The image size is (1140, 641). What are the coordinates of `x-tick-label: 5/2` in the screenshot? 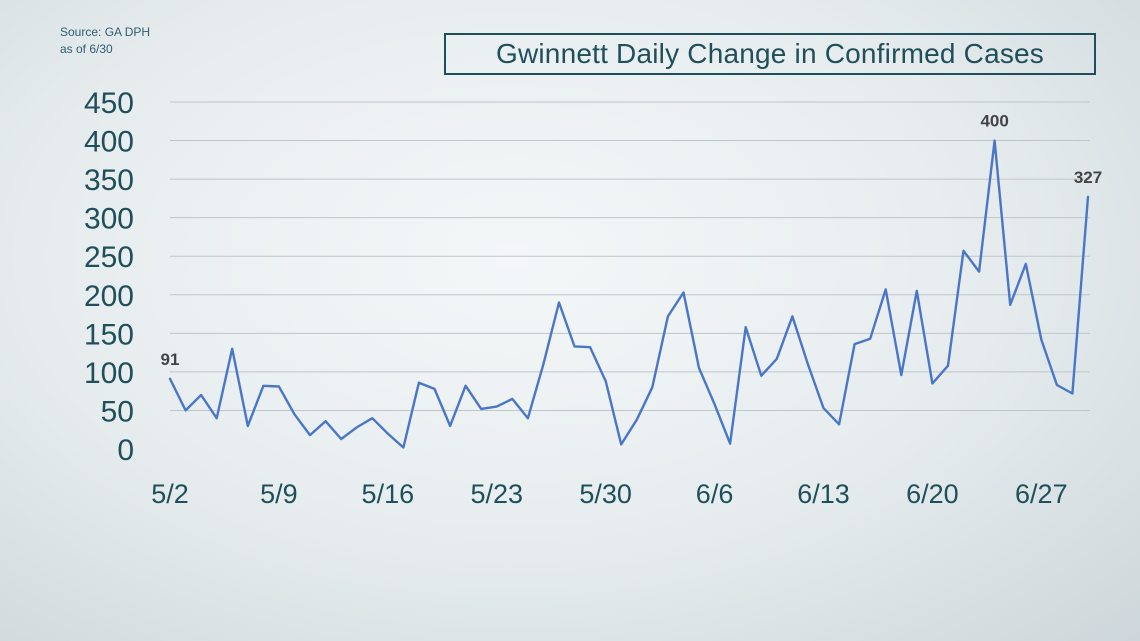 It's located at (170, 494).